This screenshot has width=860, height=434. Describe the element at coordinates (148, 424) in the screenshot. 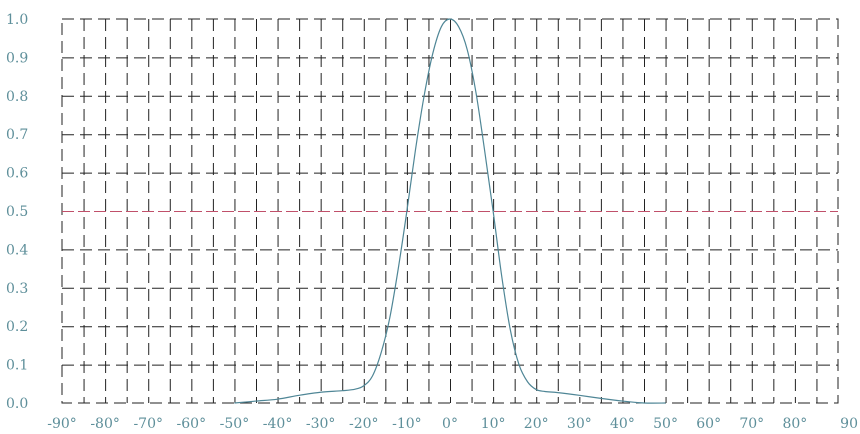

I see `x-tick-label: -70°` at that location.